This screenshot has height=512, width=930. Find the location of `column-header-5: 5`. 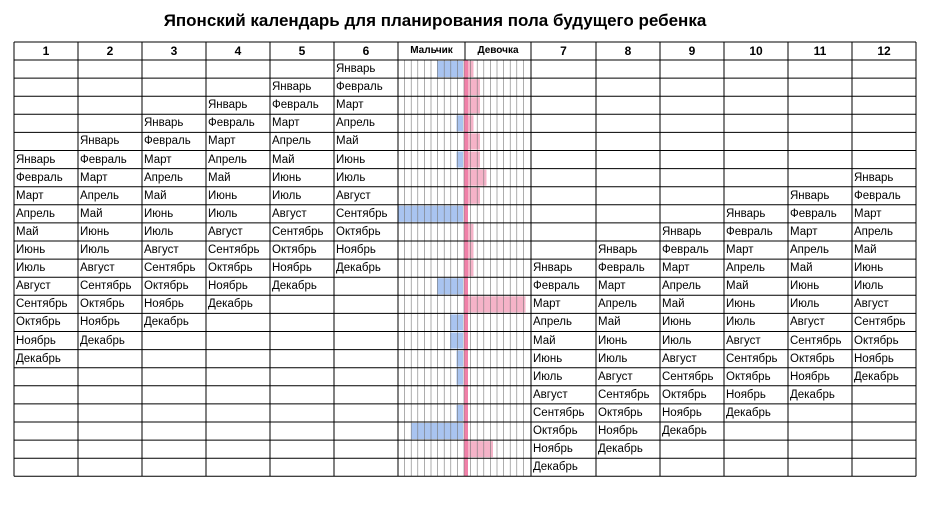

column-header-5: 5 is located at coordinates (302, 51).